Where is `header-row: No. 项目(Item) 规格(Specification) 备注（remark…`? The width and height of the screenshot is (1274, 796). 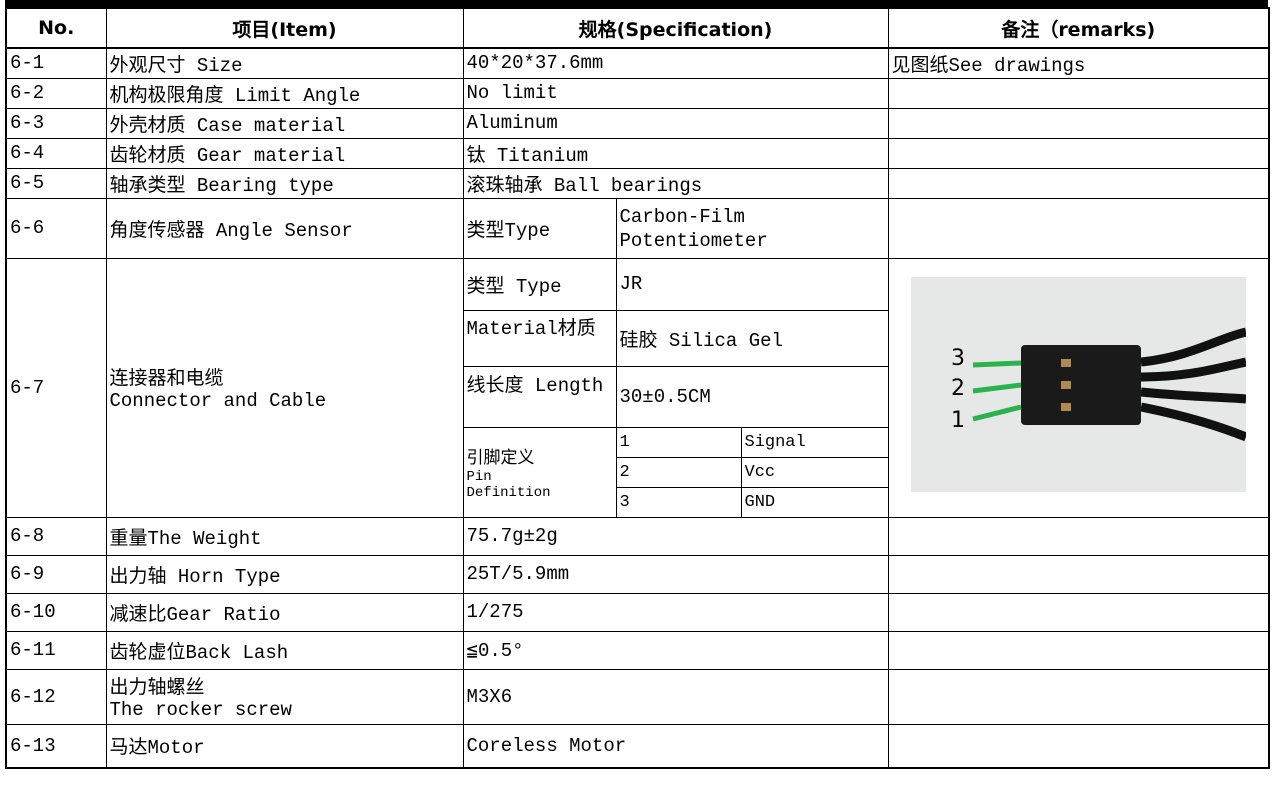
header-row: No. 项目(Item) 规格(Specification) 备注（remark… is located at coordinates (637, 28).